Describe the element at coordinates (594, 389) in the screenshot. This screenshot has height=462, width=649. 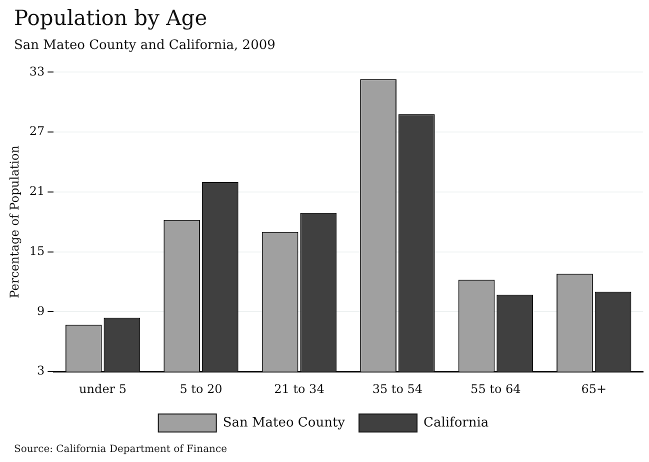
I see `x-tick-label: 65+` at that location.